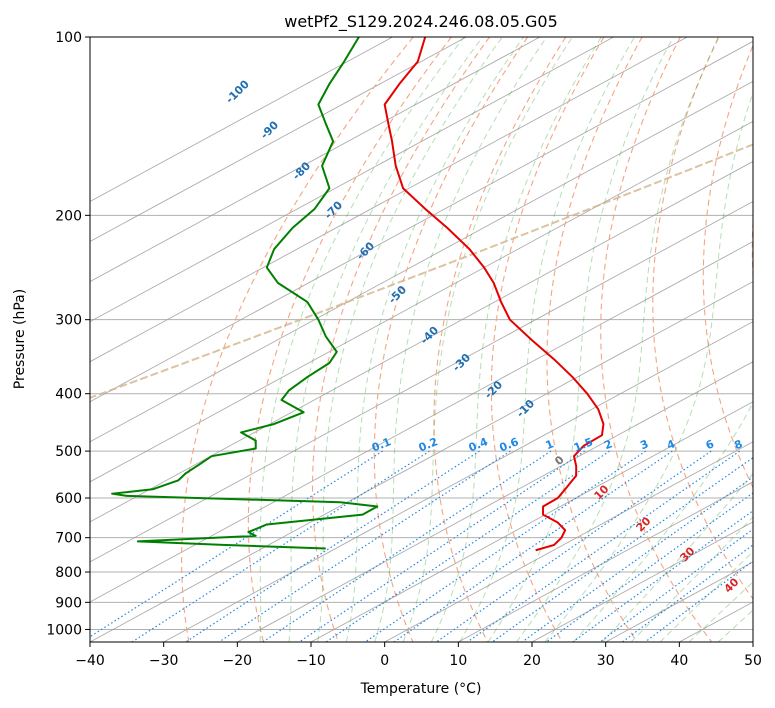 The height and width of the screenshot is (708, 775). I want to click on y-tick-label: 700, so click(68, 539).